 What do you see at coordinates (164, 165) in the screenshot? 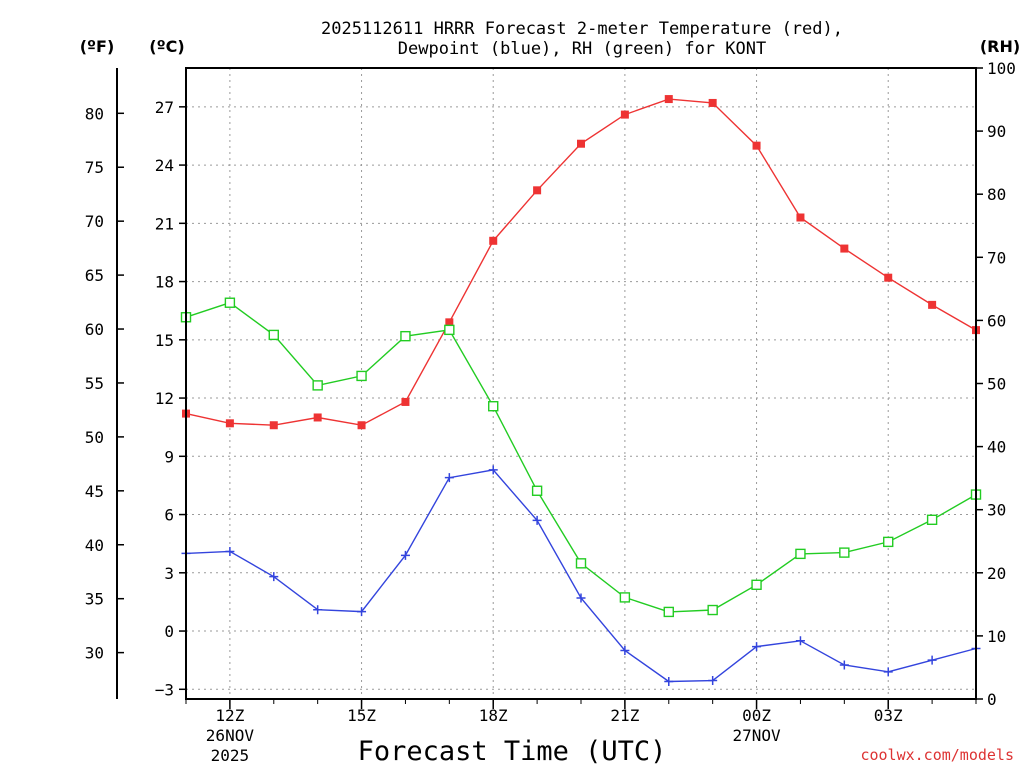
I see `celsius-tick-label: 24` at bounding box center [164, 165].